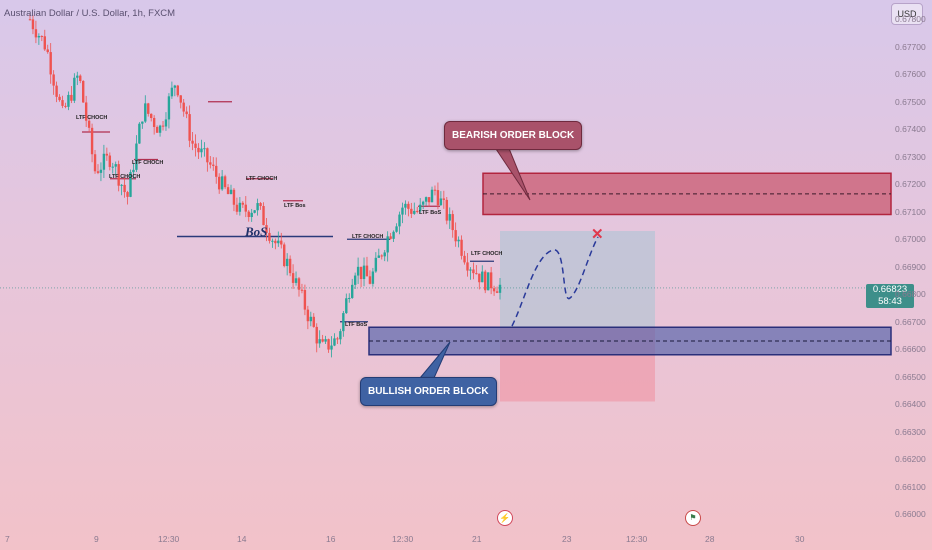  I want to click on y-tick-label: 0.66600, so click(910, 349).